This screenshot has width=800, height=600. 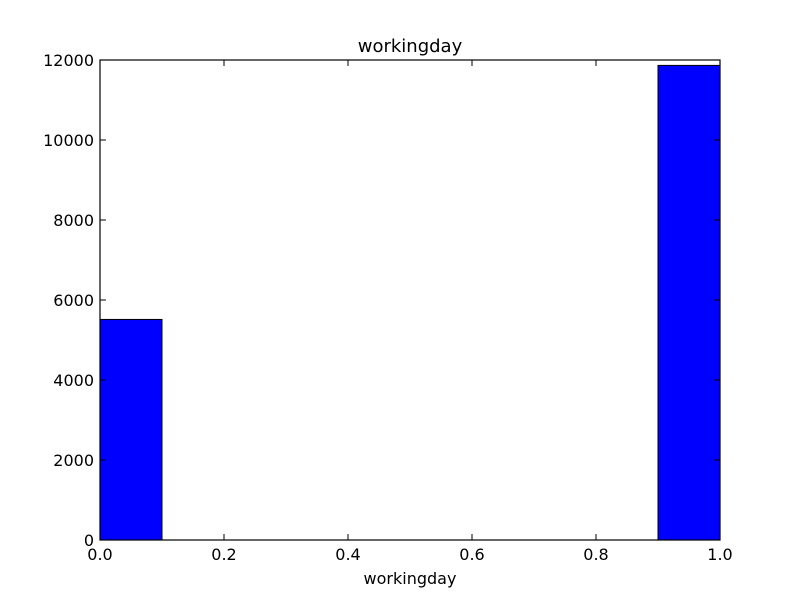 I want to click on x-tick-label-2: 0.4, so click(x=347, y=554).